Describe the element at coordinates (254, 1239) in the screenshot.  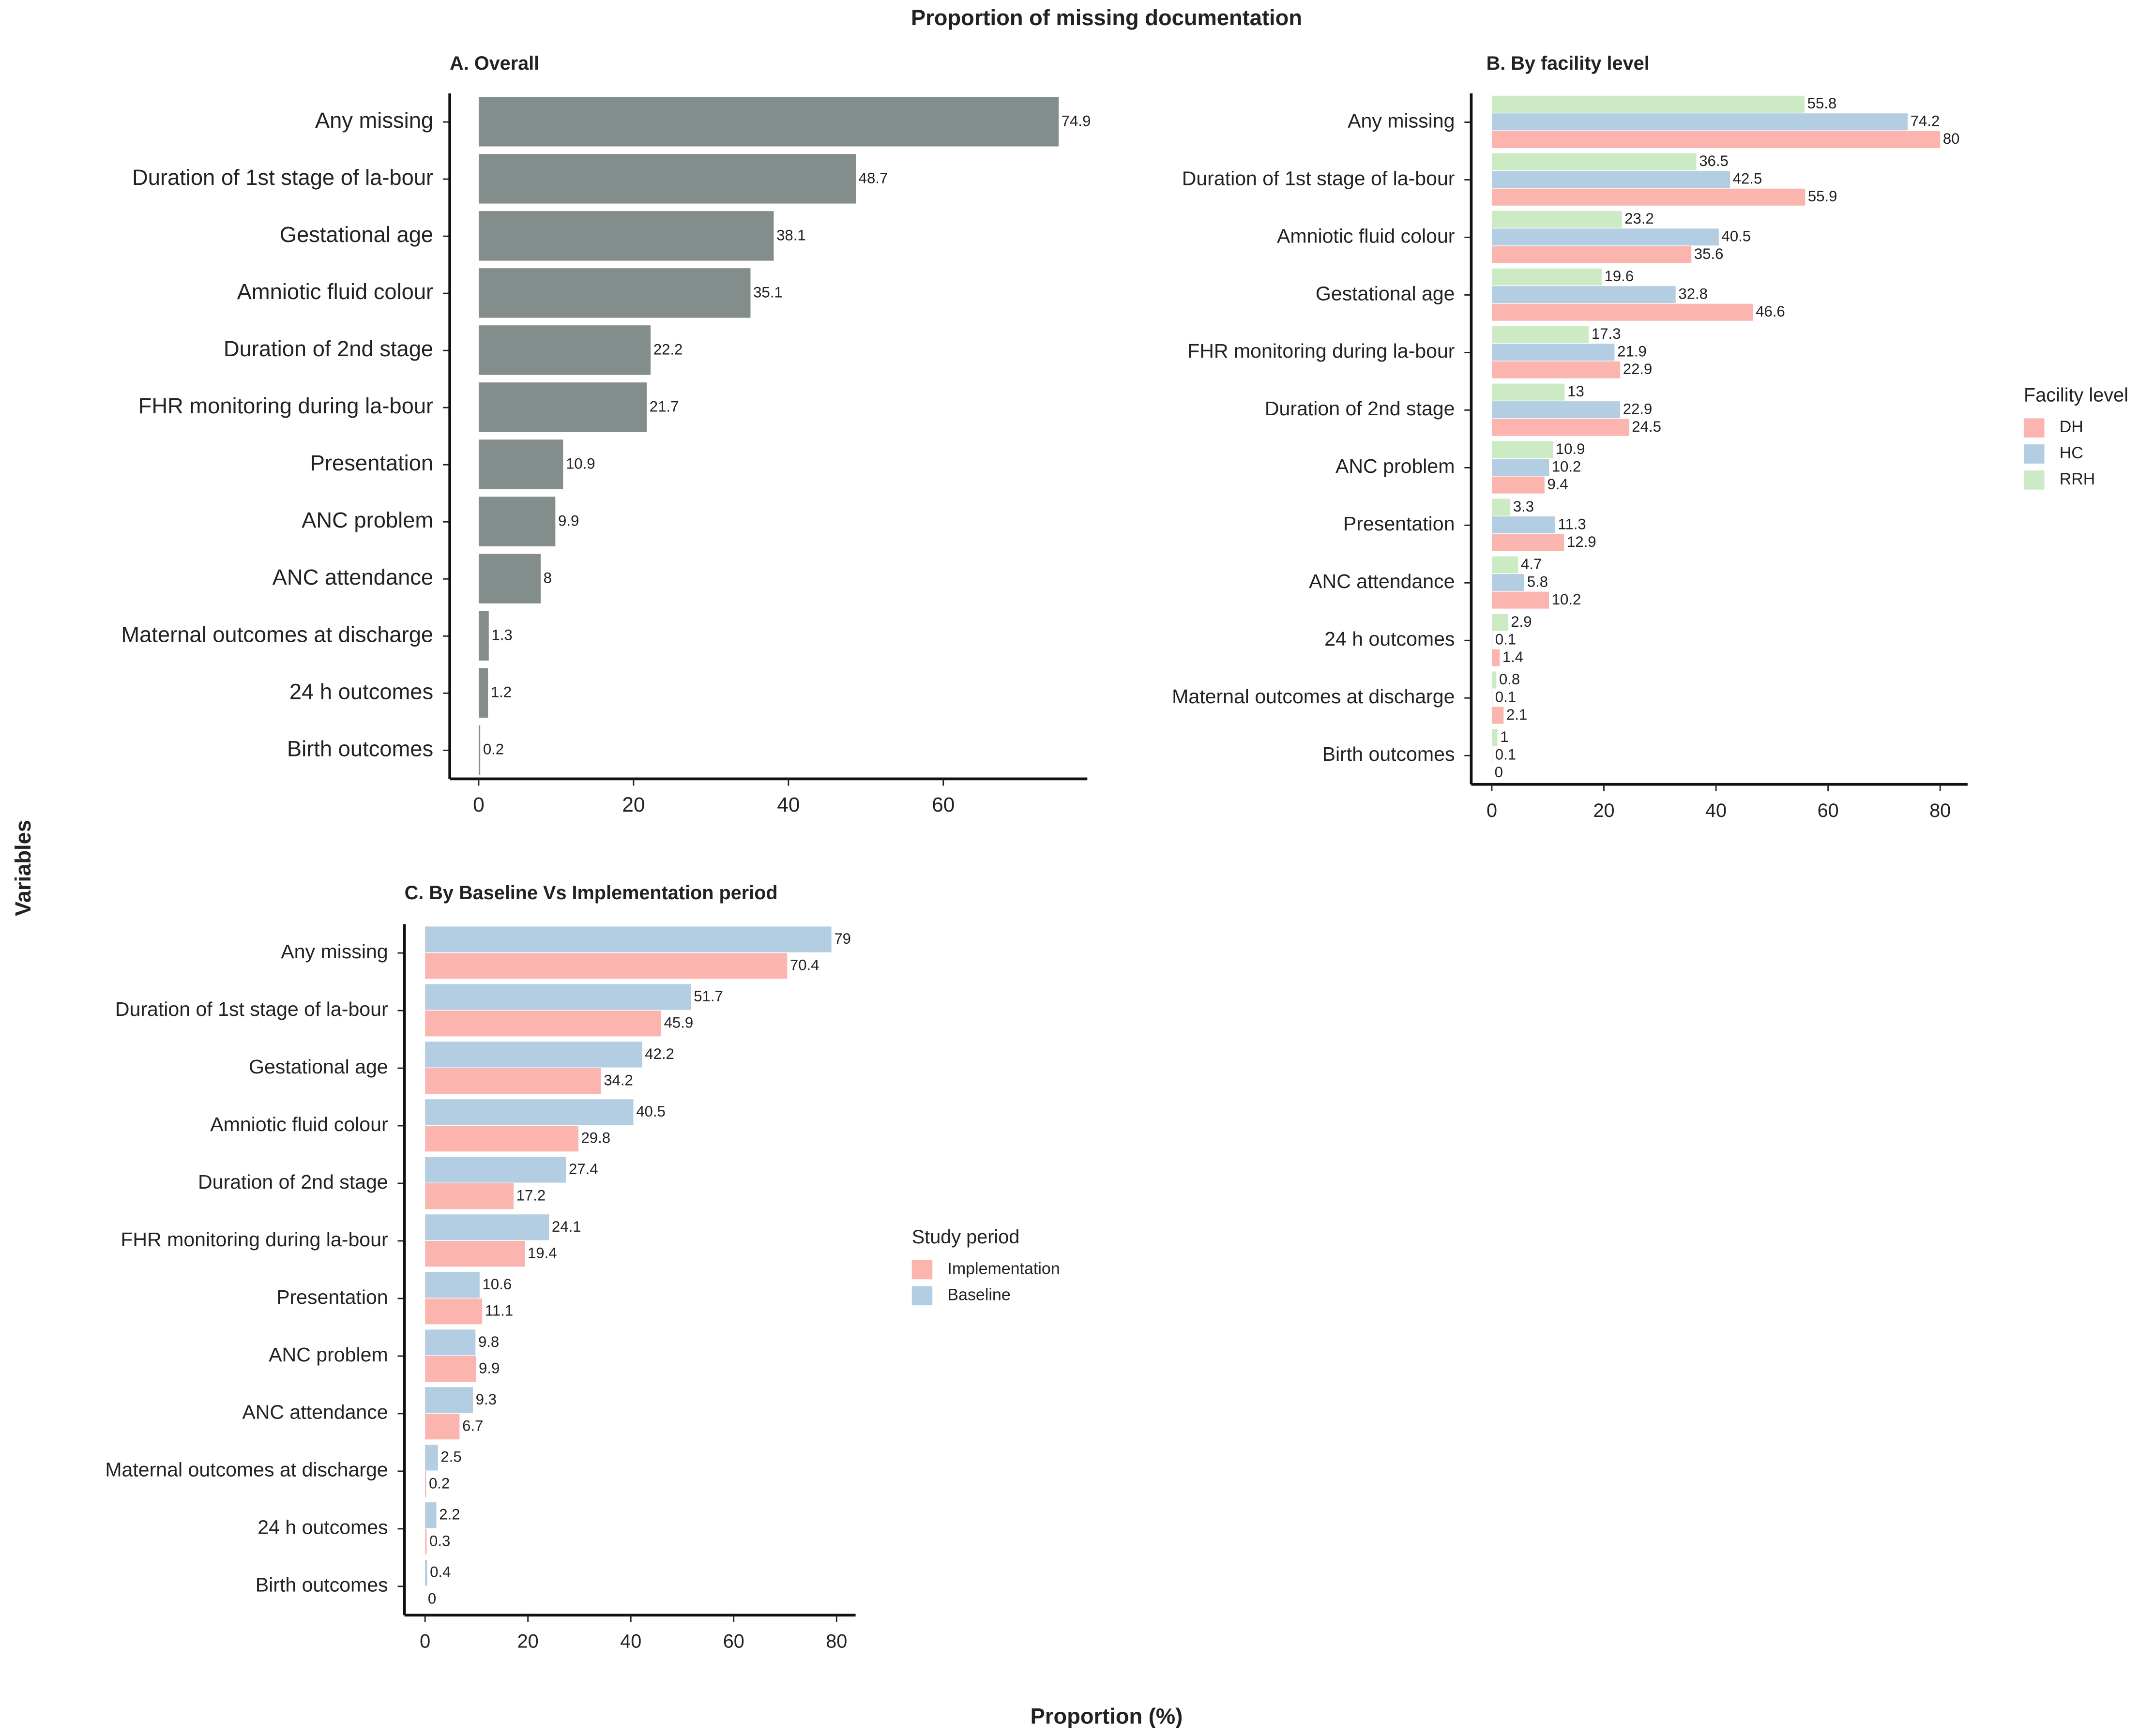
I see `y-tick-label: FHR monitoring during la-bour` at that location.